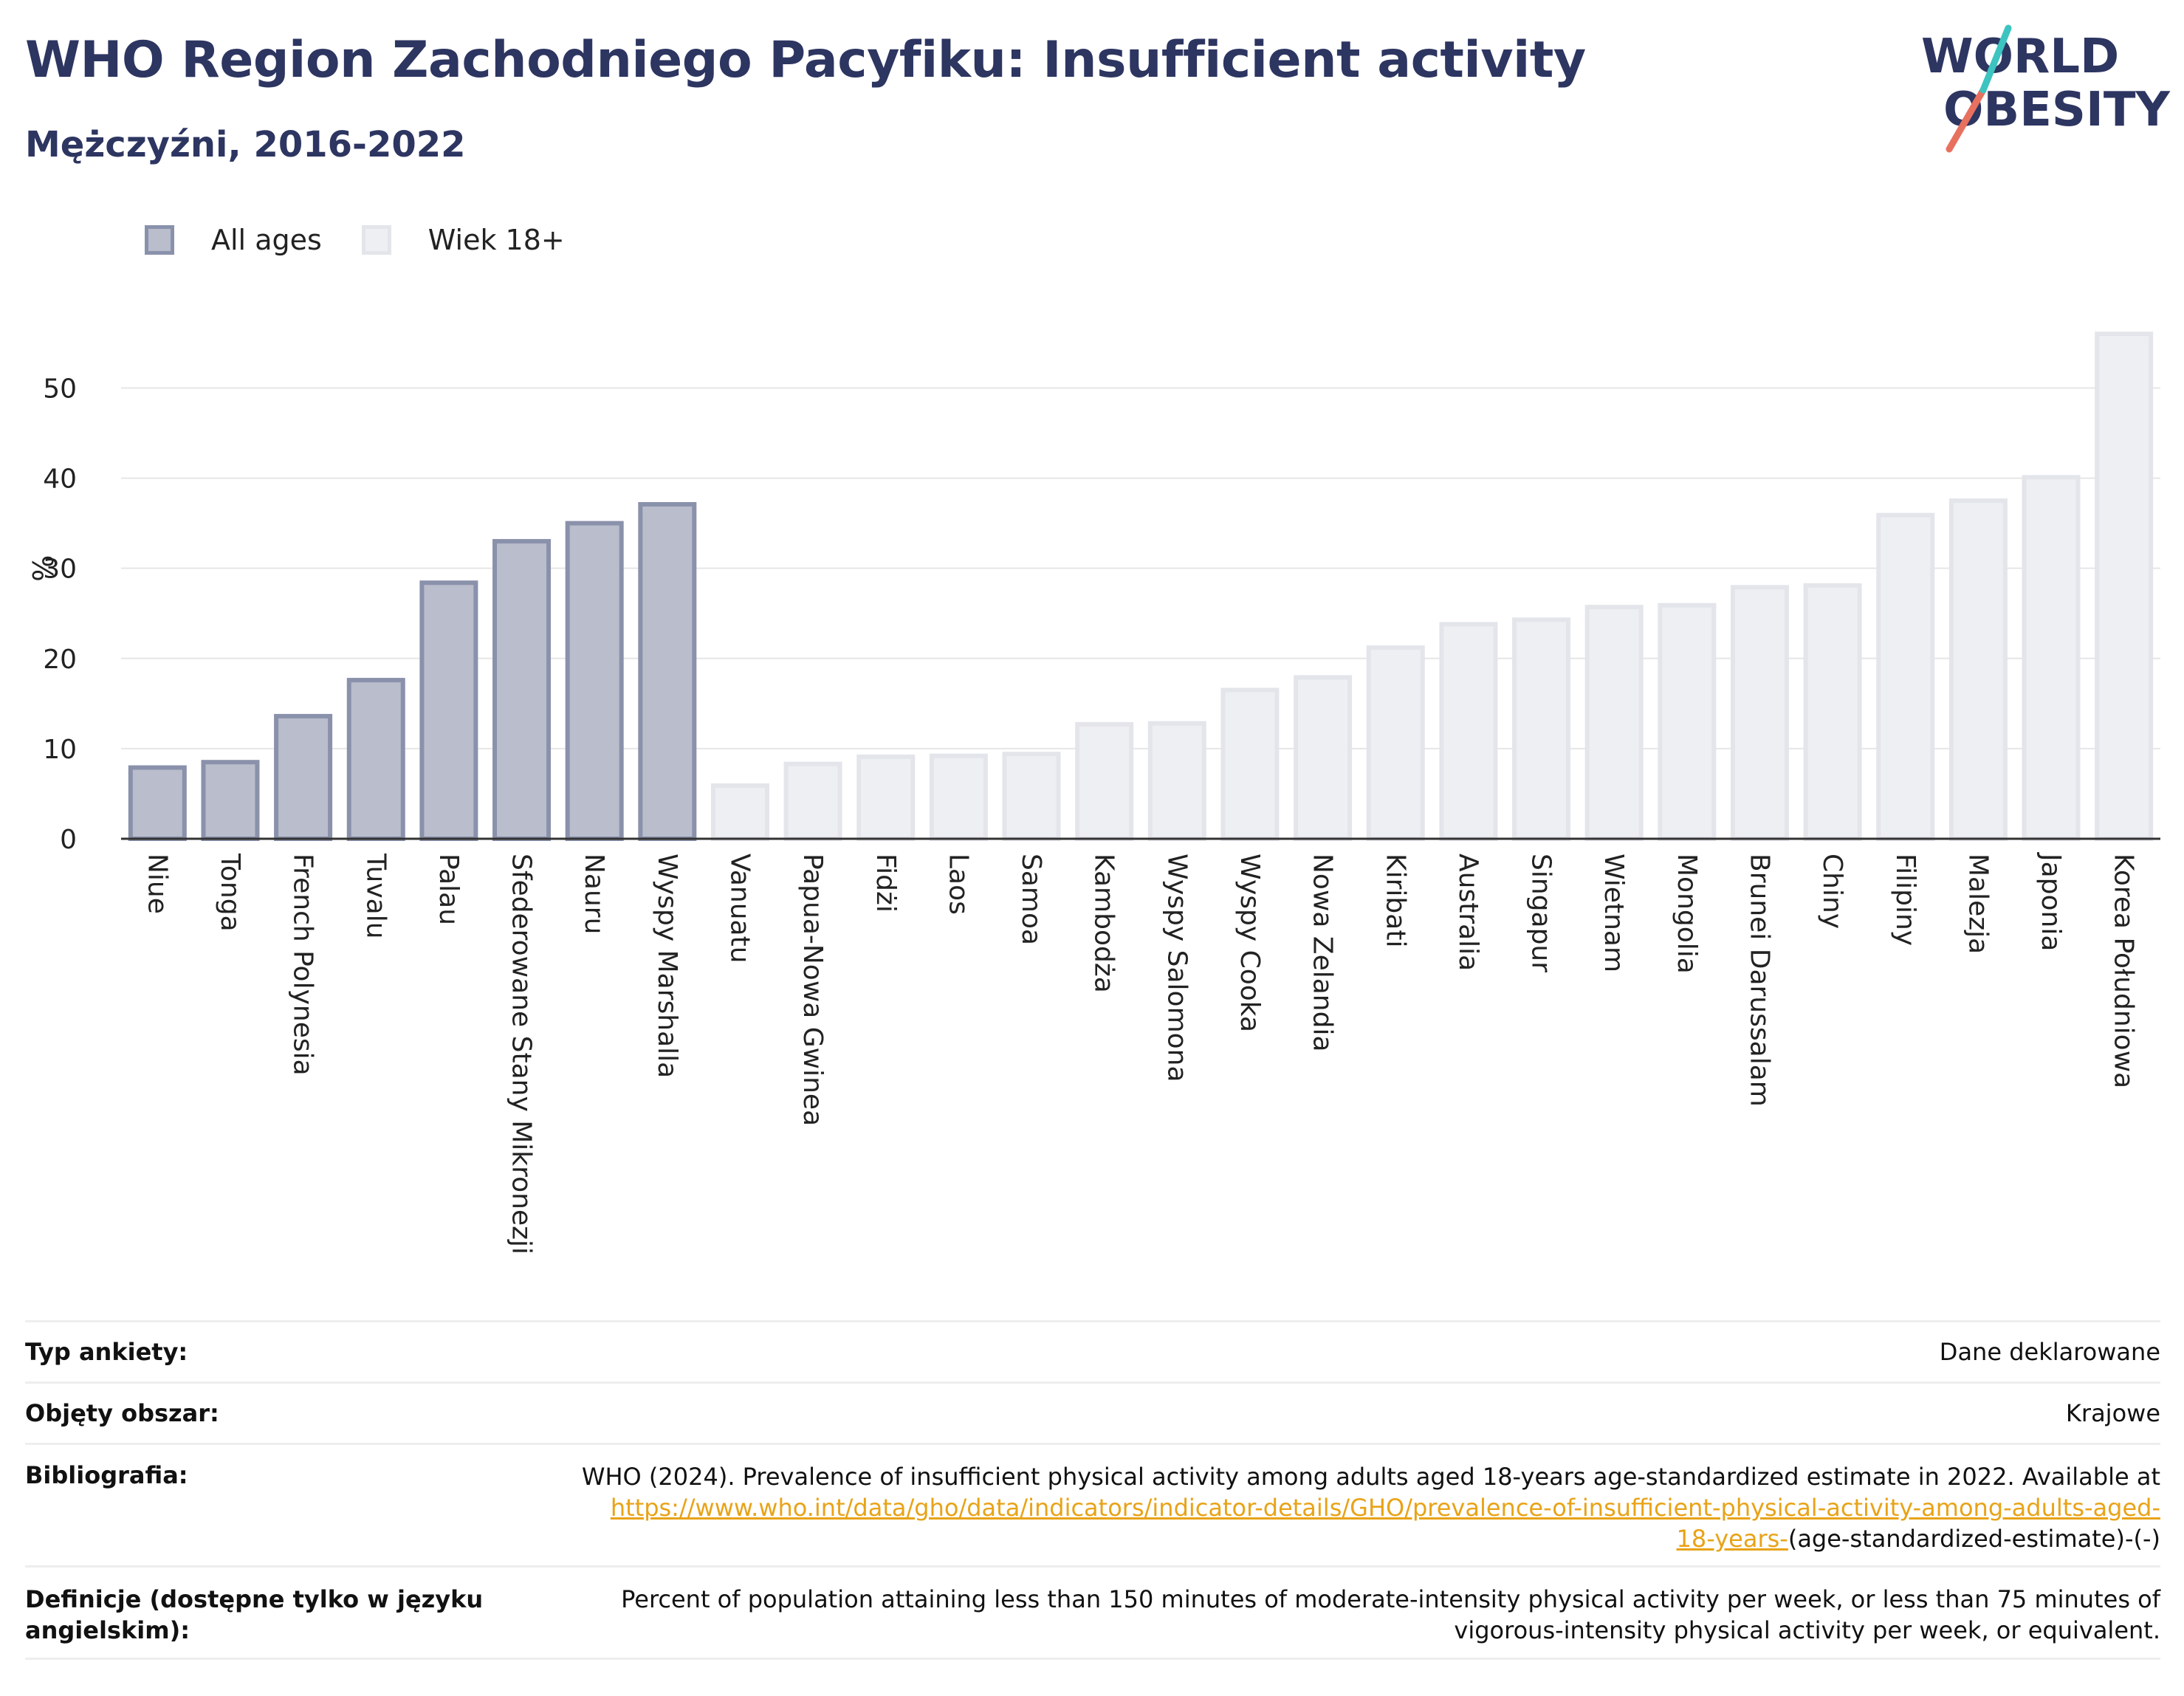 The width and height of the screenshot is (2184, 1696). Describe the element at coordinates (1905, 900) in the screenshot. I see `x-tick-label: Filipiny` at that location.